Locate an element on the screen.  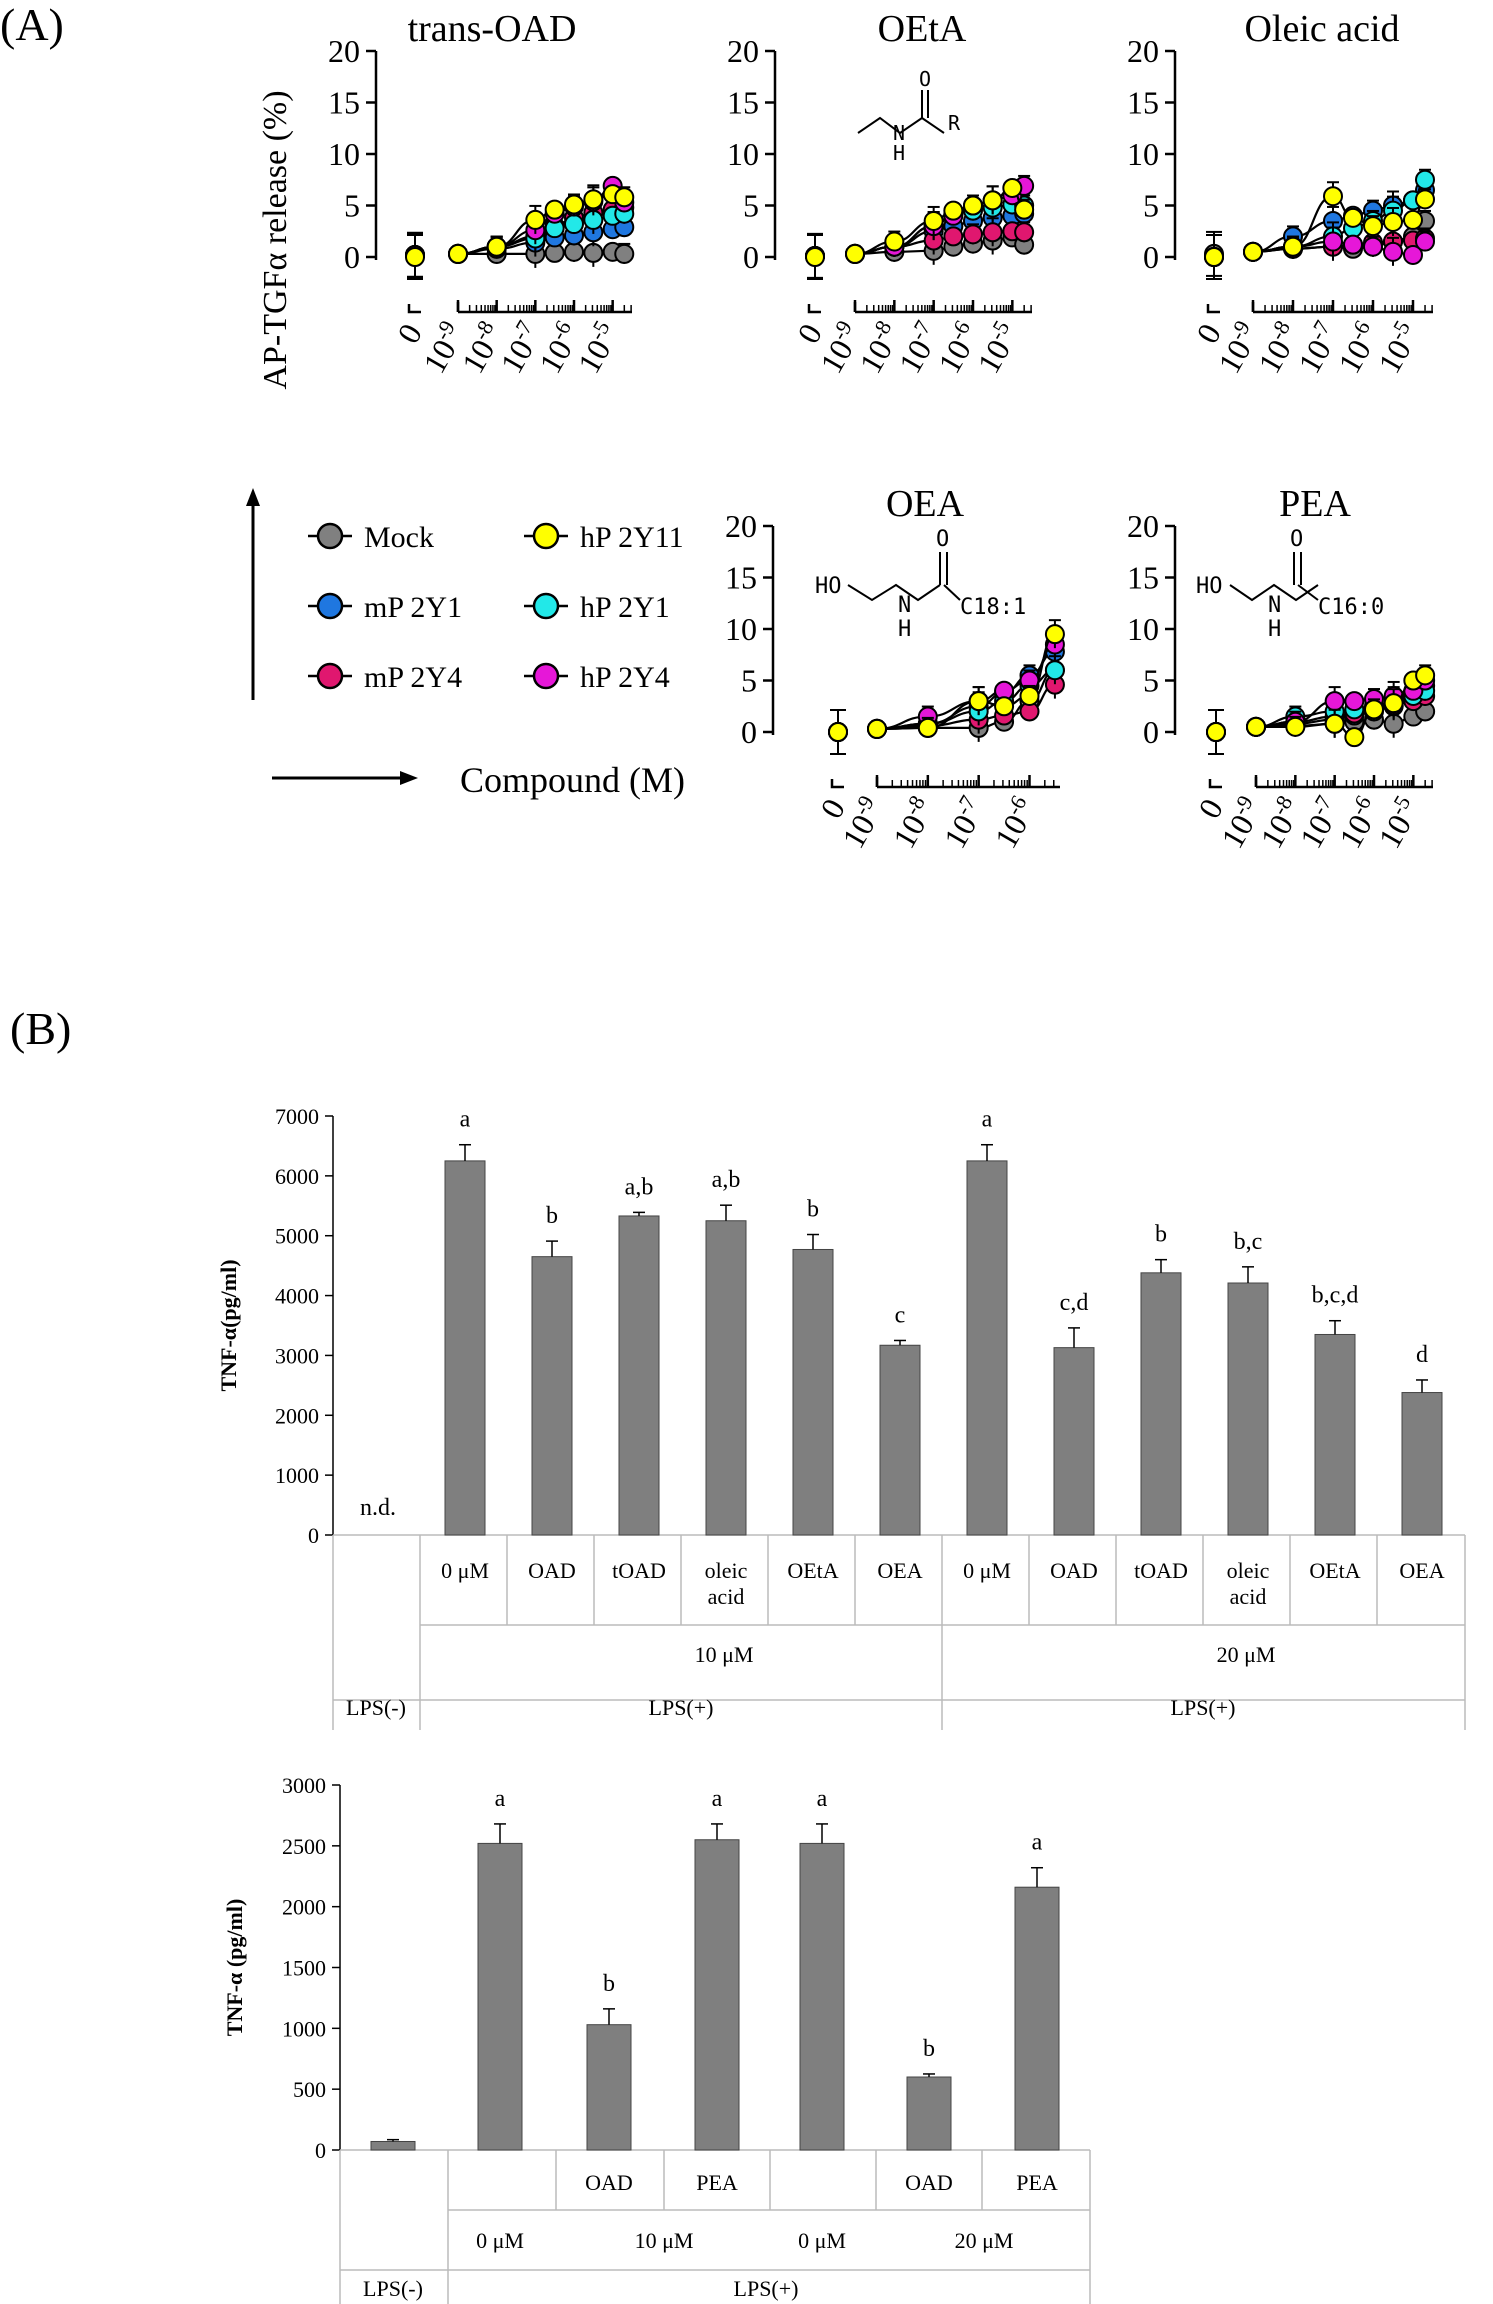
category-label: OEtA is located at coordinates (812, 1570).